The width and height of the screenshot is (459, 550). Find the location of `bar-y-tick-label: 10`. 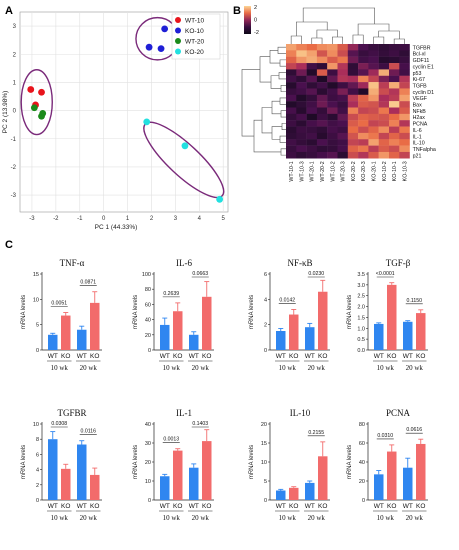

bar-y-tick-label: 10 is located at coordinates (36, 300).